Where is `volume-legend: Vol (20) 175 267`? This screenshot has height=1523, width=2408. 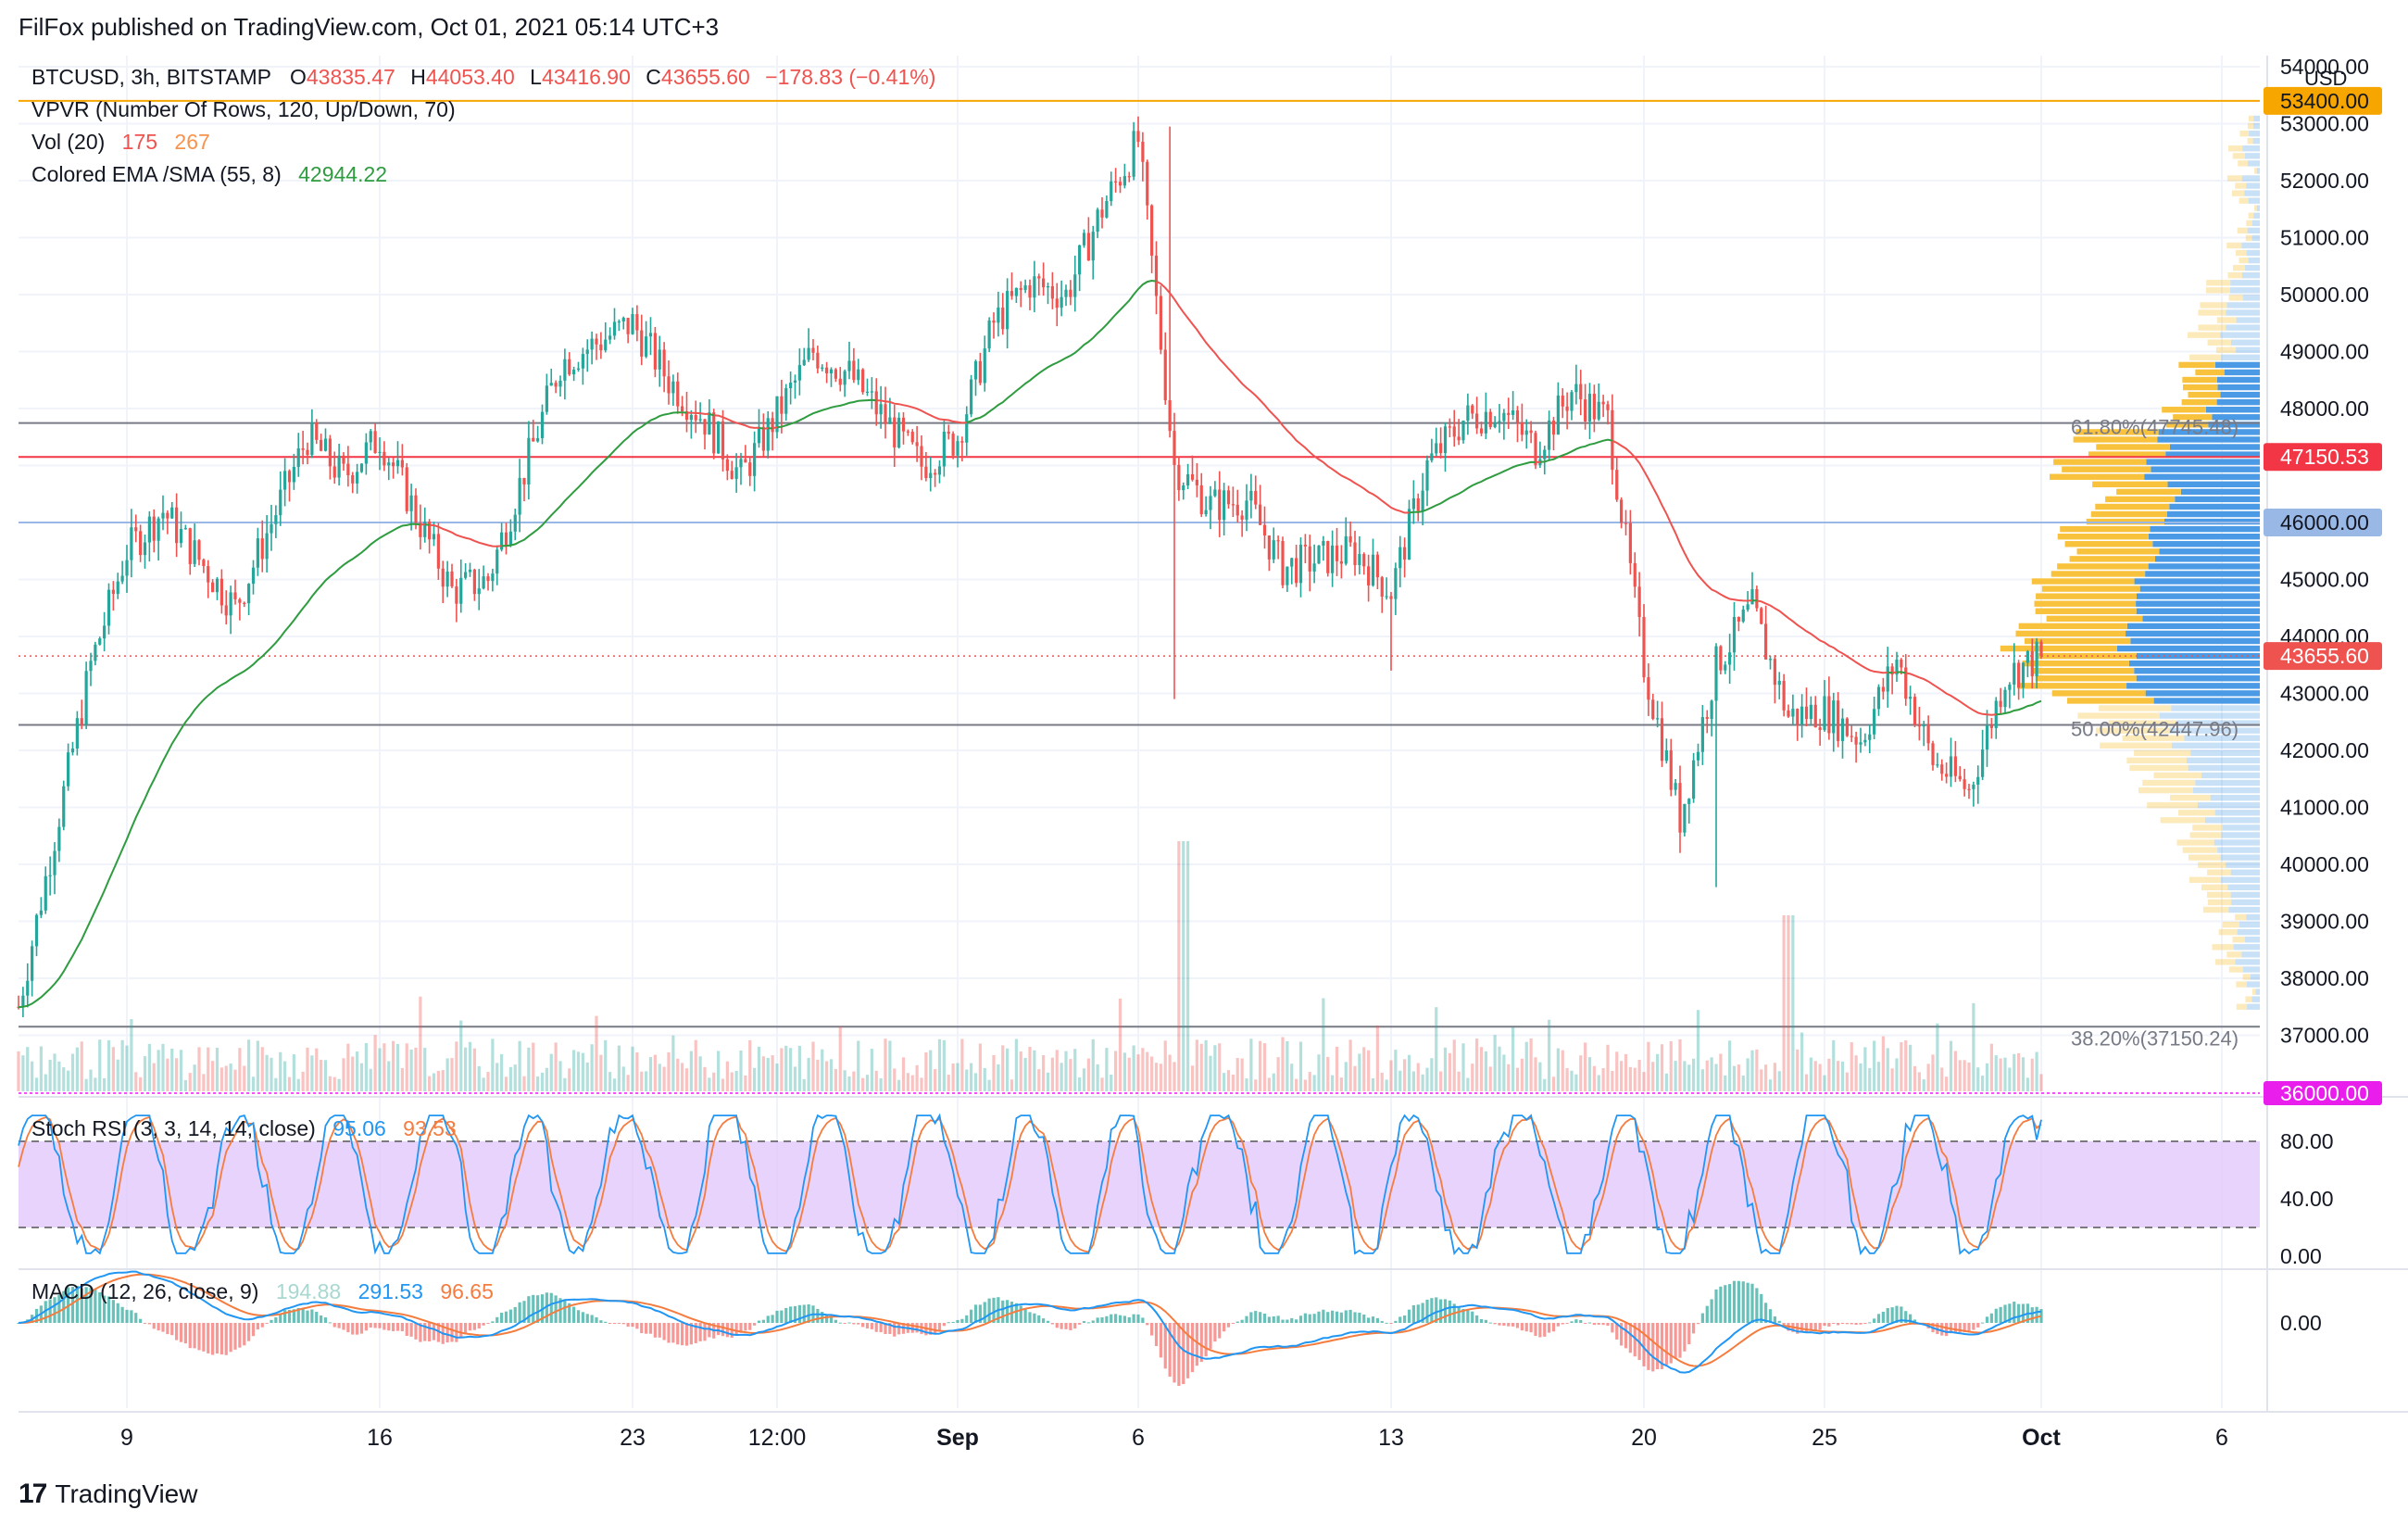
volume-legend: Vol (20) 175 267 is located at coordinates (120, 142).